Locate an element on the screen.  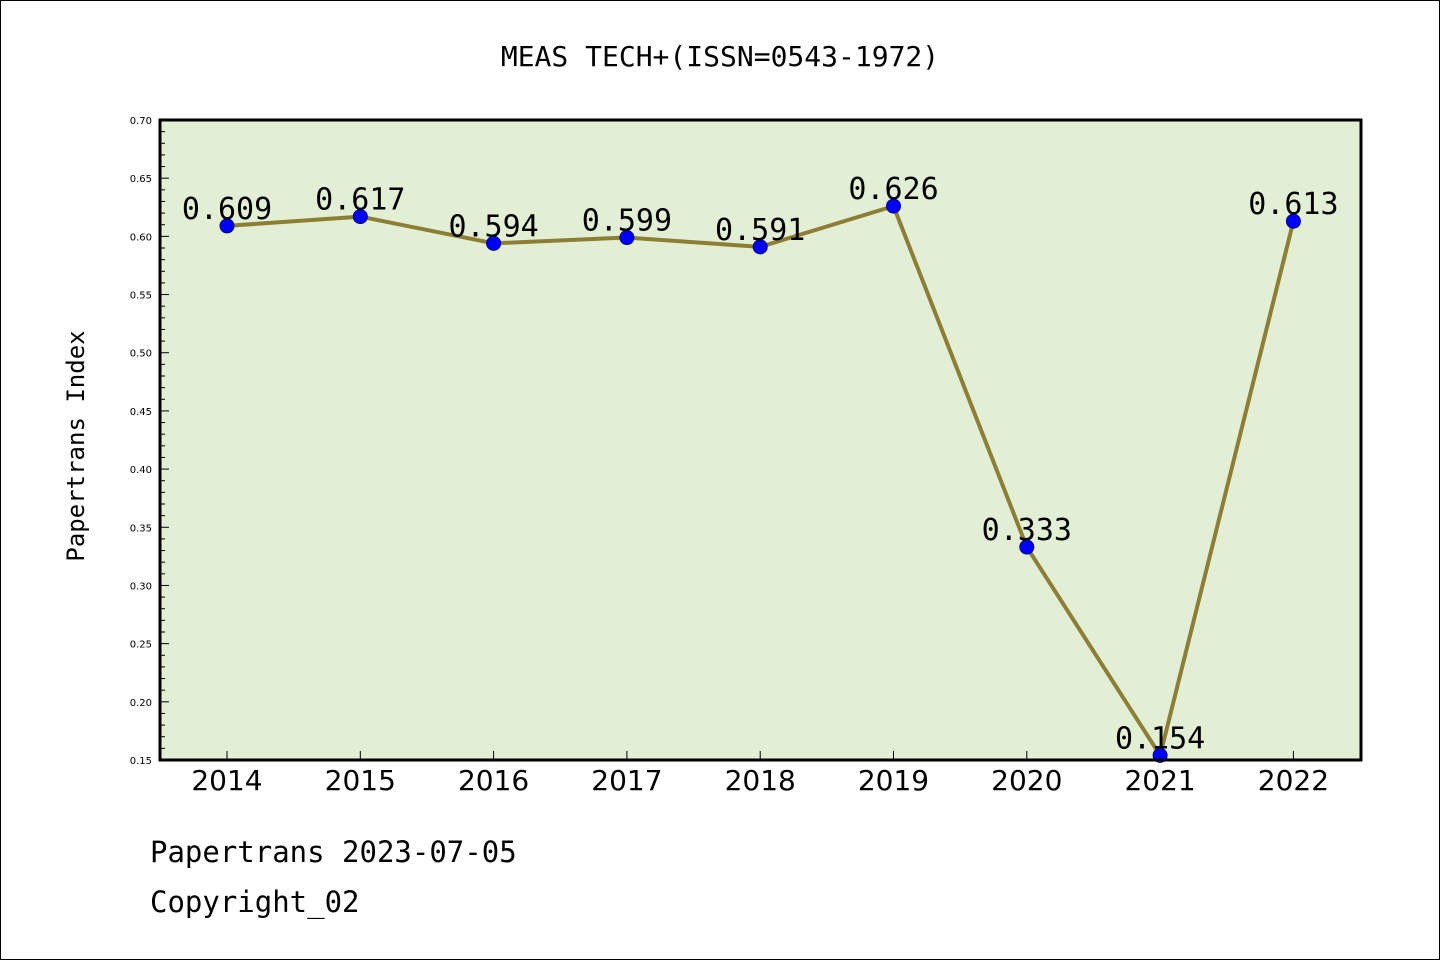
data-label: 0.599 is located at coordinates (627, 221).